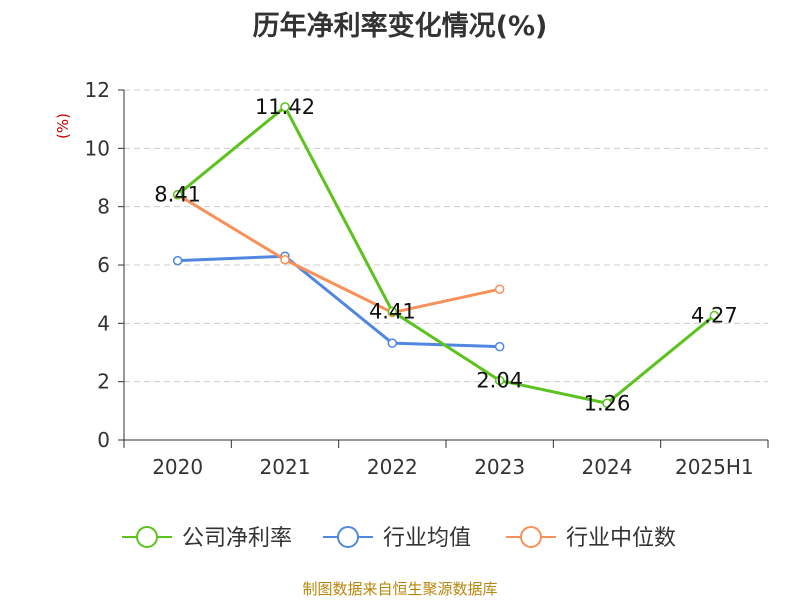  What do you see at coordinates (97, 148) in the screenshot?
I see `y-tick-label: 10` at bounding box center [97, 148].